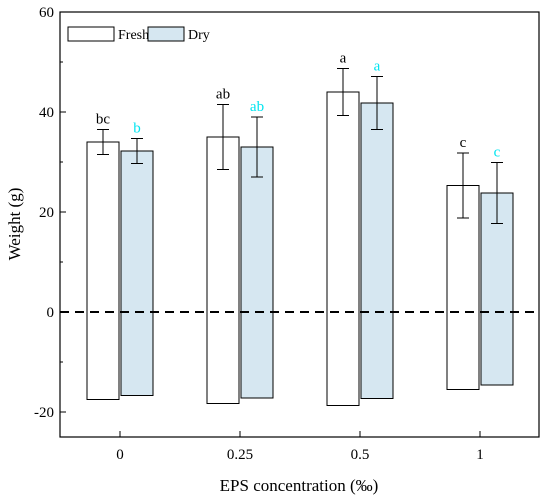 This screenshot has width=550, height=499. I want to click on x-tick-label: 1, so click(480, 455).